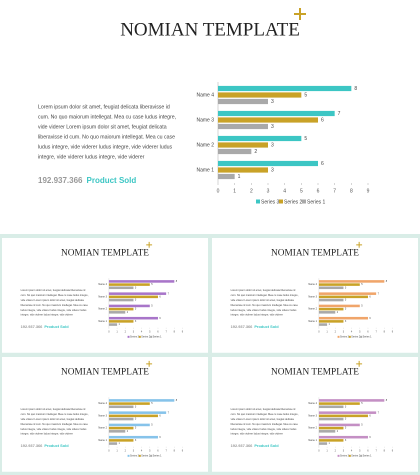  Describe the element at coordinates (356, 337) in the screenshot. I see `legend-label: Series 2` at that location.